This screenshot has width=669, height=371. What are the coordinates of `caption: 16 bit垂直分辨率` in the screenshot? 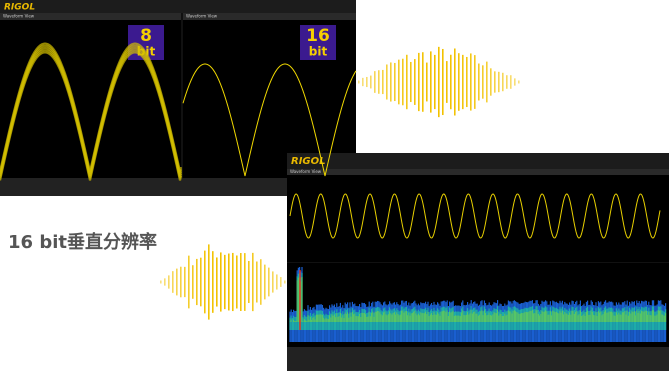 It's located at (82, 242).